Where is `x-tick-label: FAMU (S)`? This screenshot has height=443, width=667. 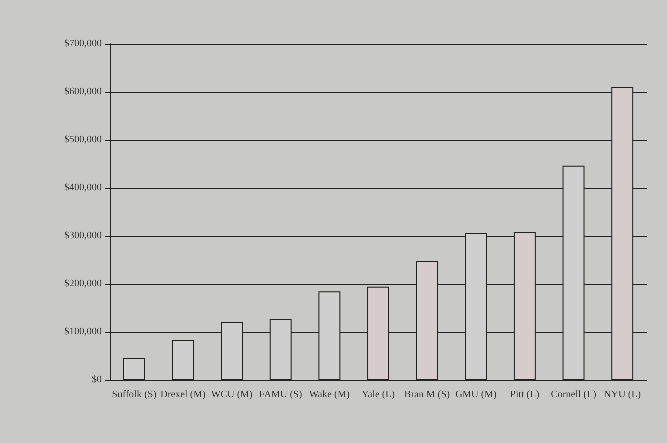 x-tick-label: FAMU (S) is located at coordinates (280, 395).